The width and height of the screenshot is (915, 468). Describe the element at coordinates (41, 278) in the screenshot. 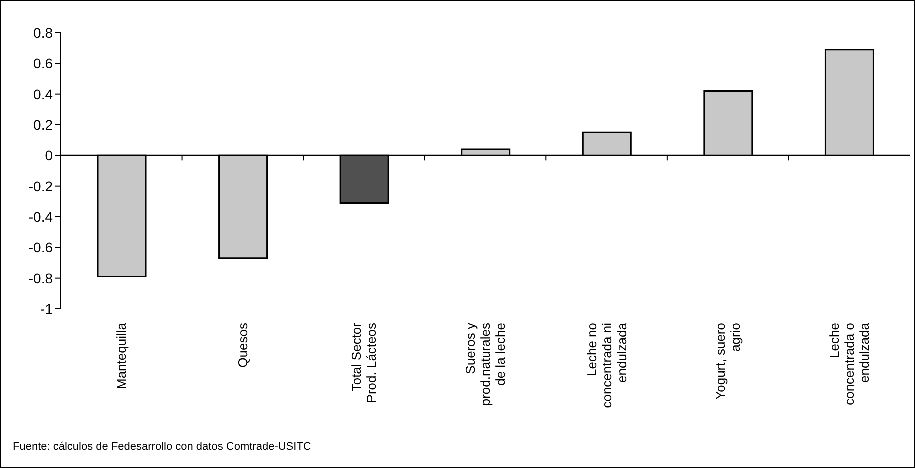

I see `y-tick-label: -0.8` at that location.